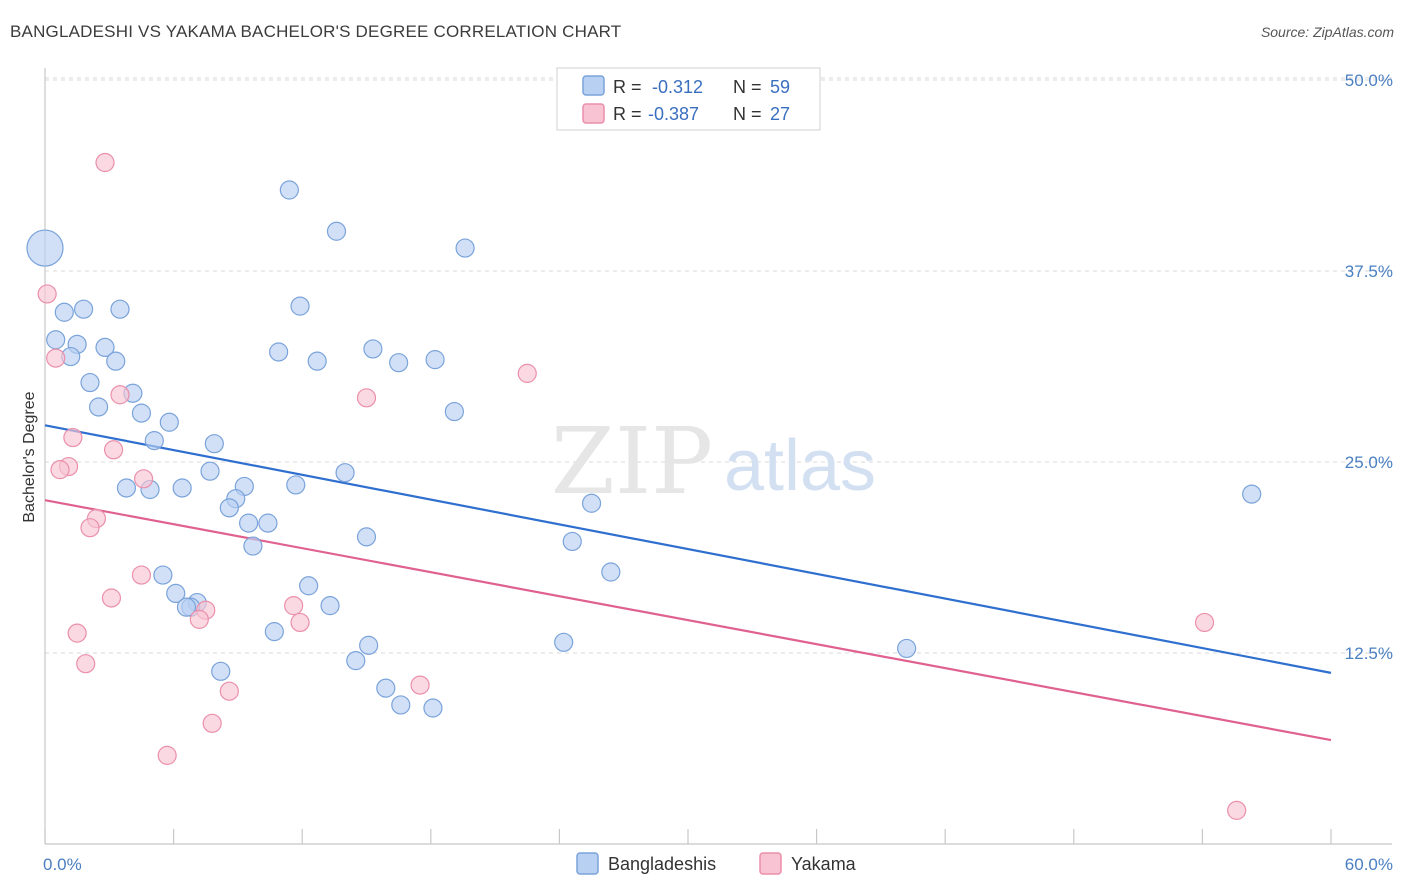 The width and height of the screenshot is (1406, 892). What do you see at coordinates (770, 863) in the screenshot?
I see `bottom-legend-swatch-yakama` at bounding box center [770, 863].